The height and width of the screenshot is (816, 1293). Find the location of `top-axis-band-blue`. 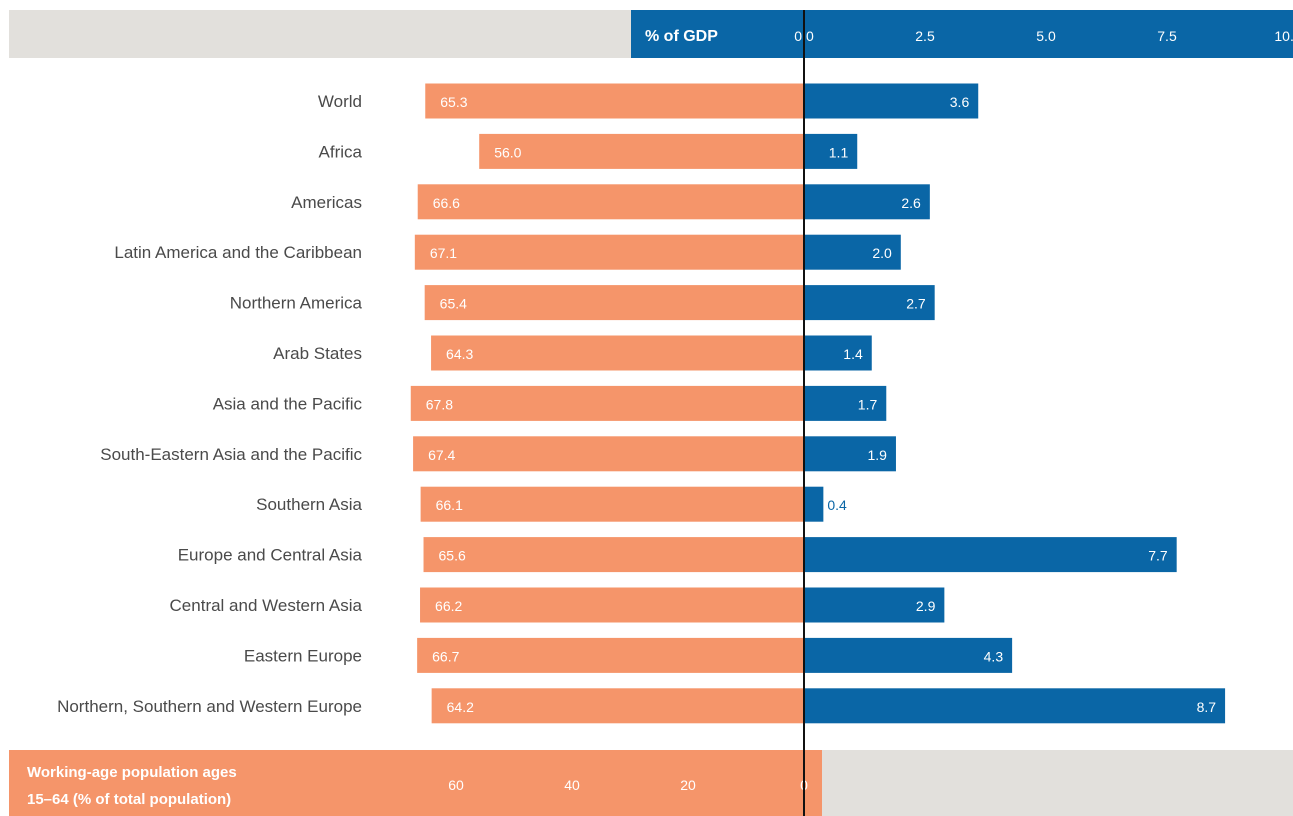

top-axis-band-blue is located at coordinates (962, 34).